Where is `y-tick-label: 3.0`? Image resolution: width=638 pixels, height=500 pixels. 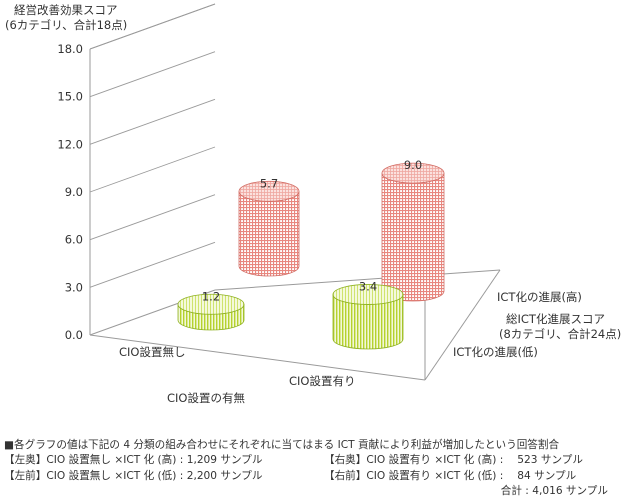 y-tick-label: 3.0 is located at coordinates (74, 287).